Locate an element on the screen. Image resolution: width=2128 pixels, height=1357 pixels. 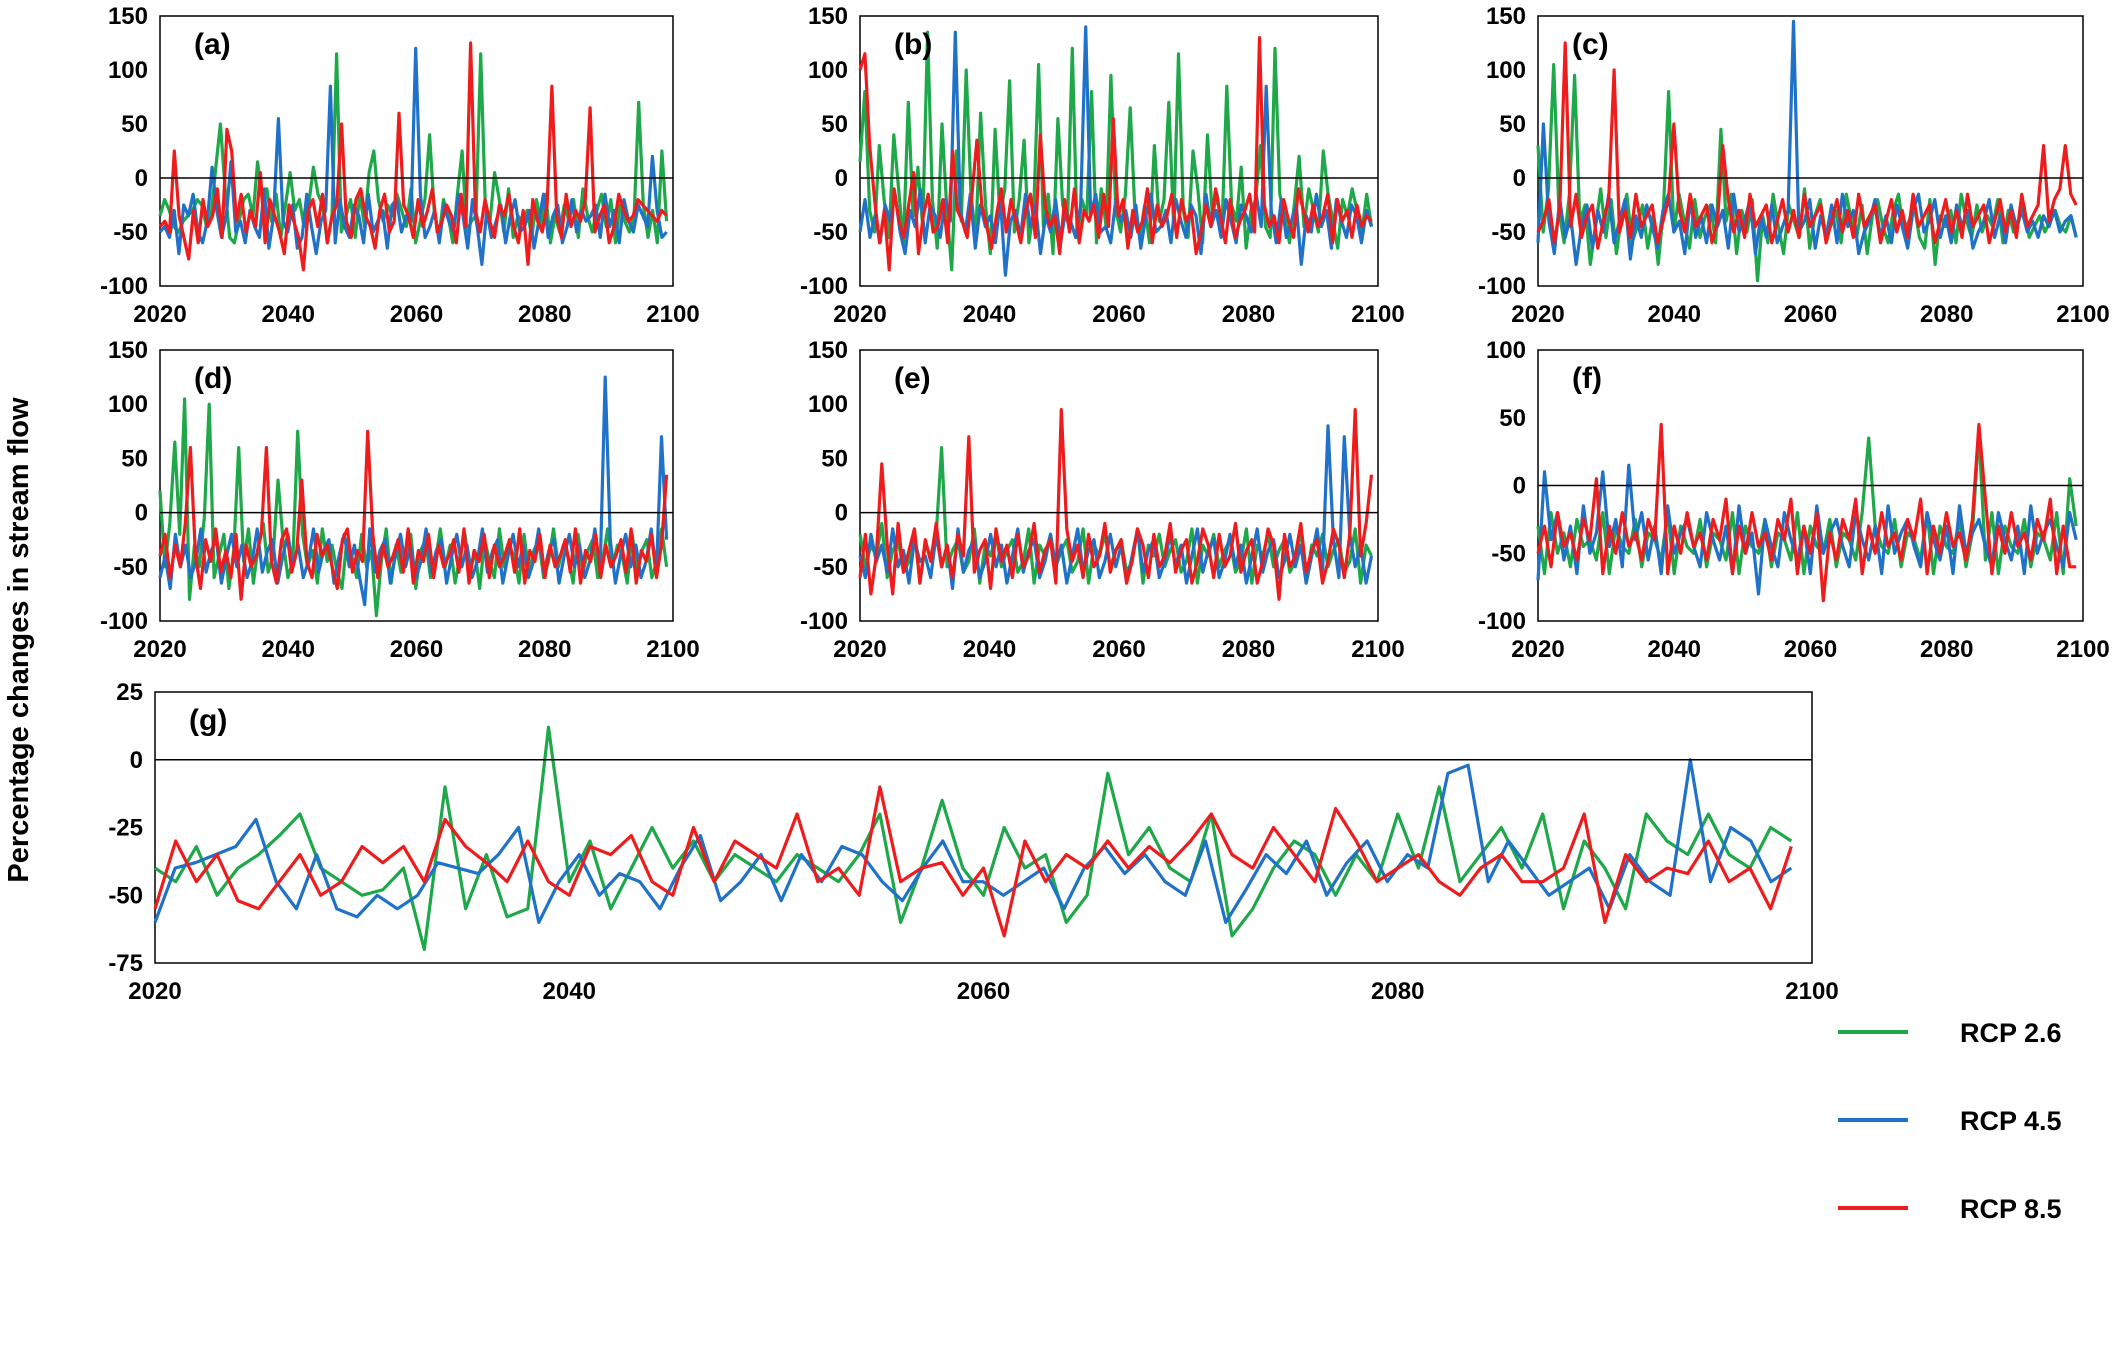
panel-d: 2020 2040 2060 2080 2100 150 100 50 0 -100 -50 (d) is located at coordinates (400, 500).